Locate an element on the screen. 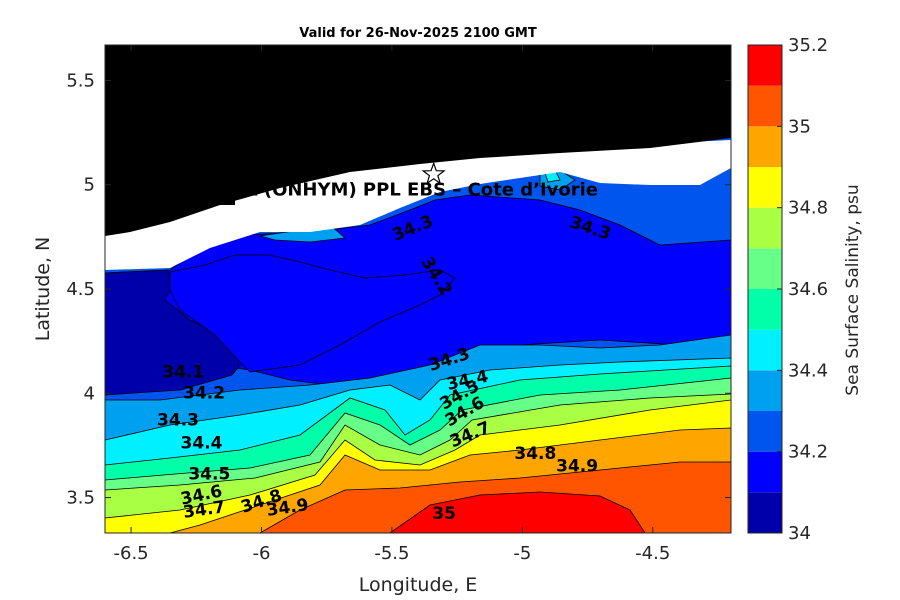 The image size is (900, 600). colorbar: 34 34.2 34.4 34.6 34.8 35 35.2 is located at coordinates (787, 289).